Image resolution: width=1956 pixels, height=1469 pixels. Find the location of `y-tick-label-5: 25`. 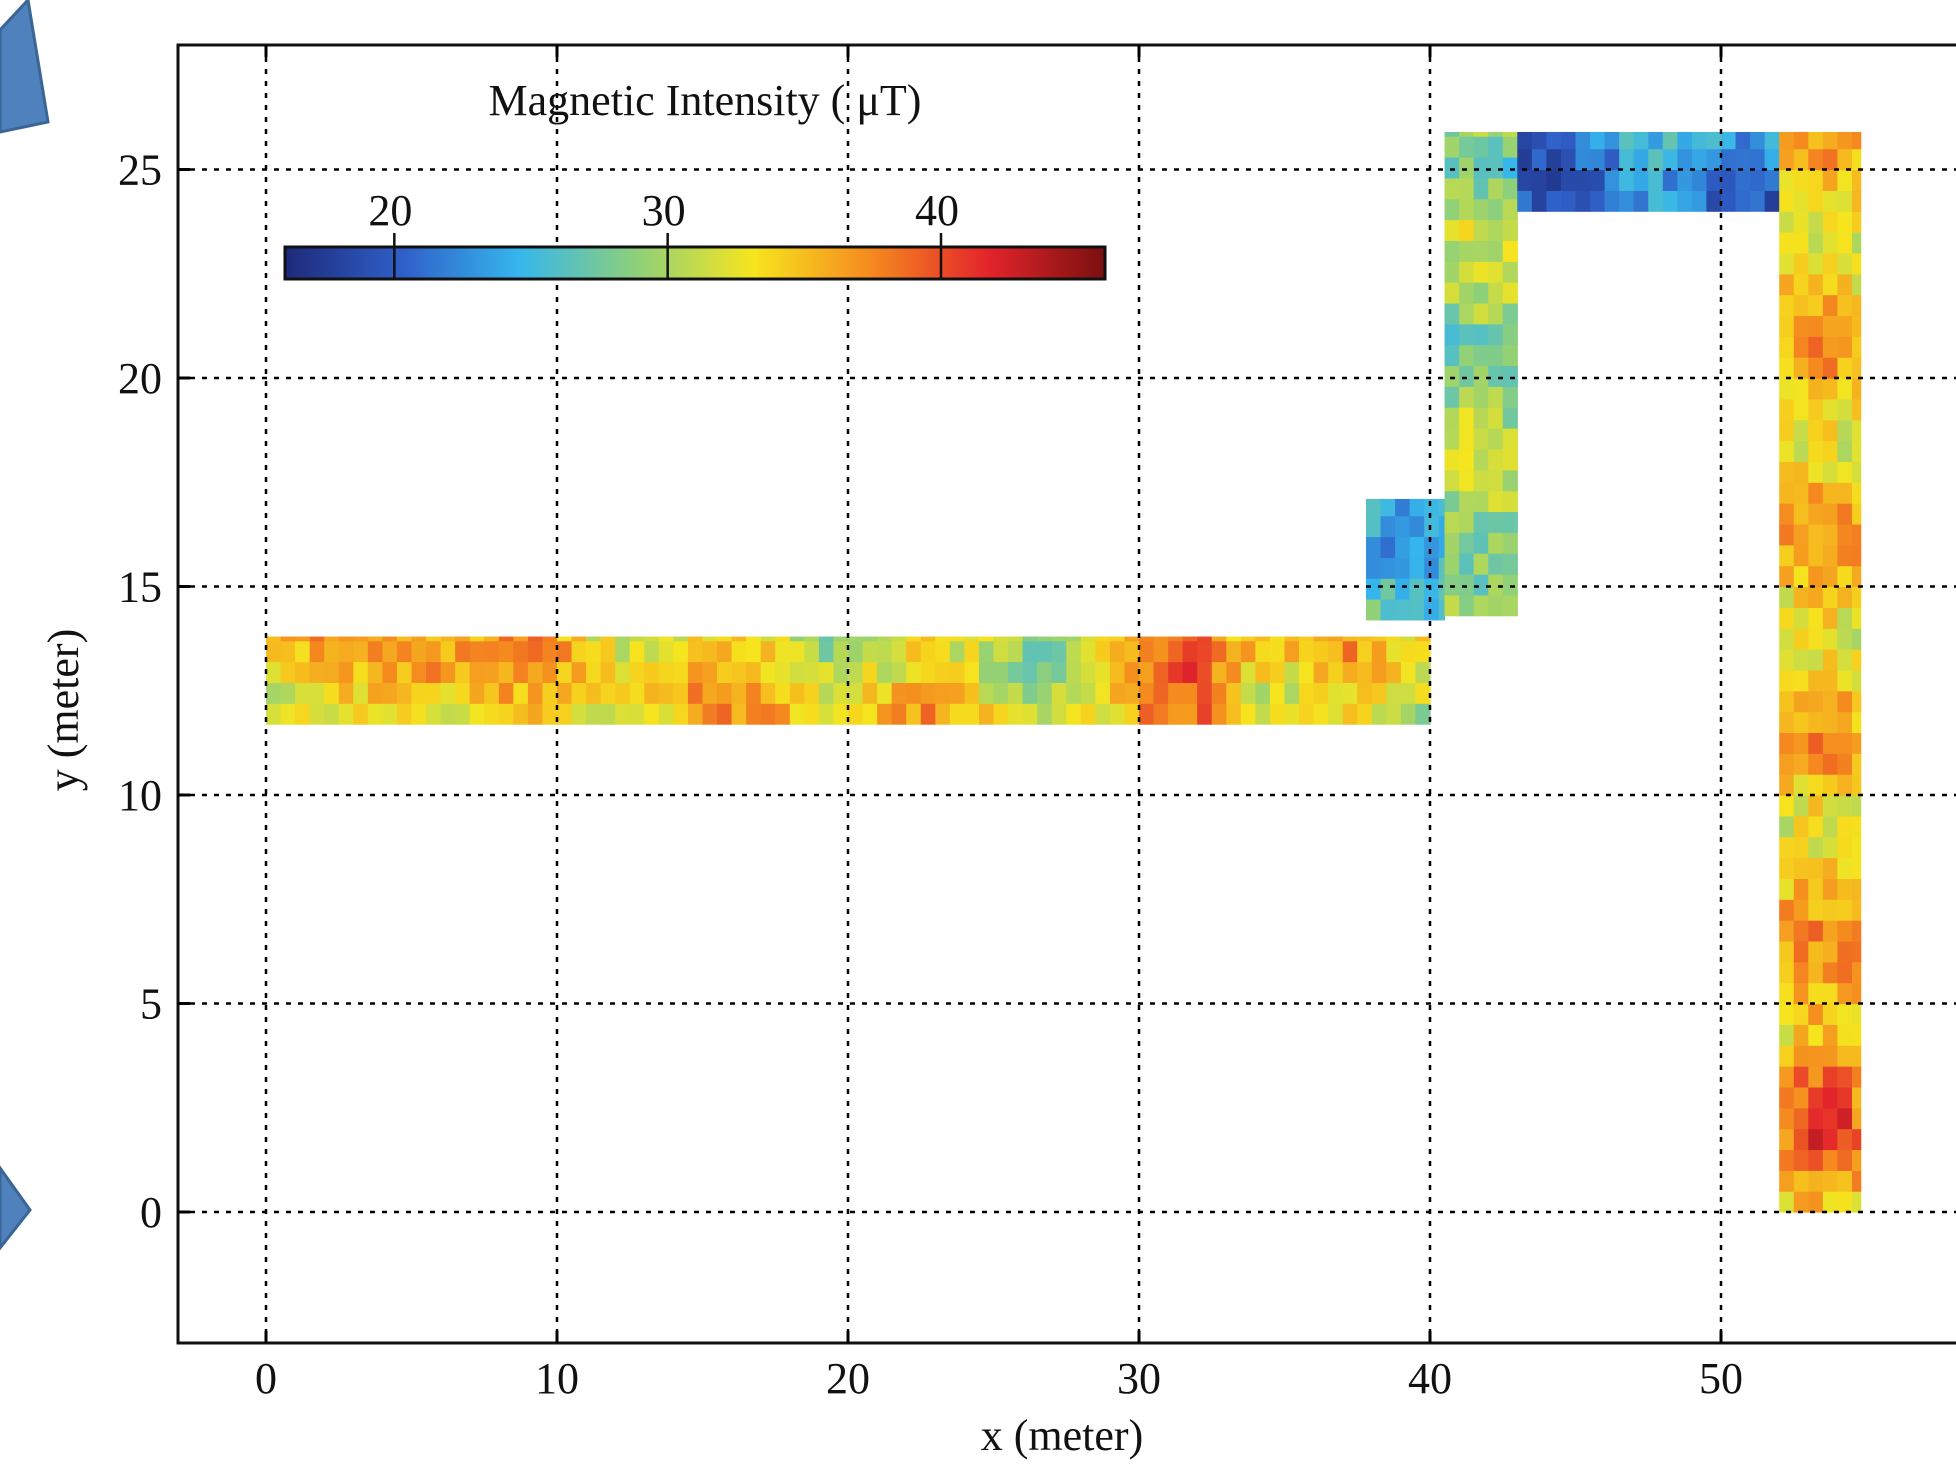

y-tick-label-5: 25 is located at coordinates (140, 170).